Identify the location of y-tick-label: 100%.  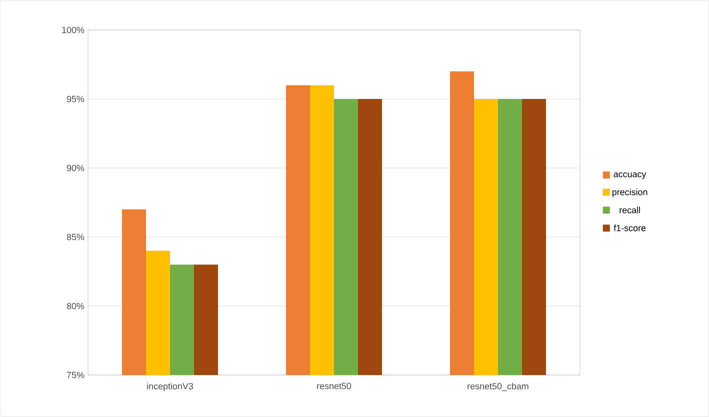
(73, 30).